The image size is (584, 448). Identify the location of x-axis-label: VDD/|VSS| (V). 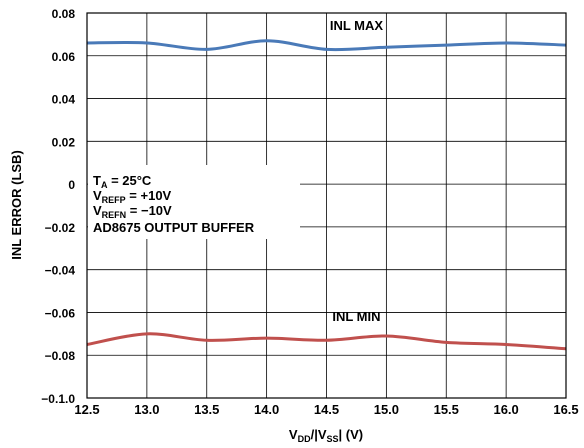
(326, 435).